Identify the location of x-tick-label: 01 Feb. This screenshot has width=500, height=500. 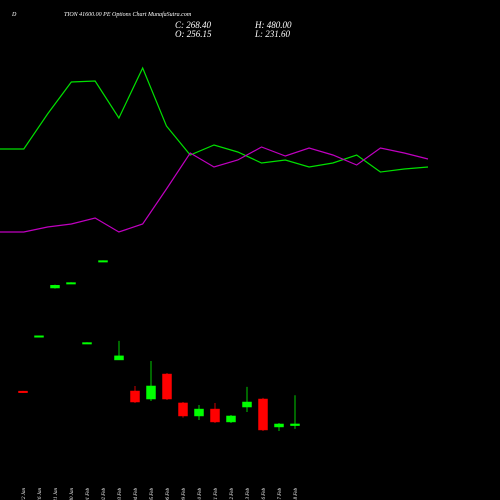
(88, 494).